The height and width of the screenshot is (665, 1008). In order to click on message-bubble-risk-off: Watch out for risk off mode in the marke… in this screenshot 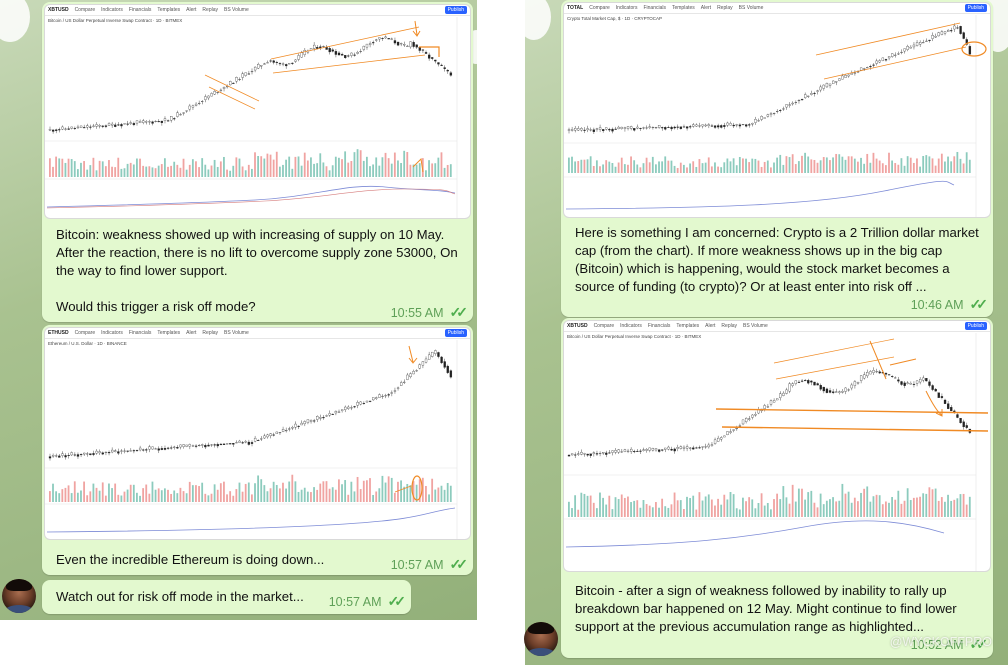, I will do `click(226, 597)`.